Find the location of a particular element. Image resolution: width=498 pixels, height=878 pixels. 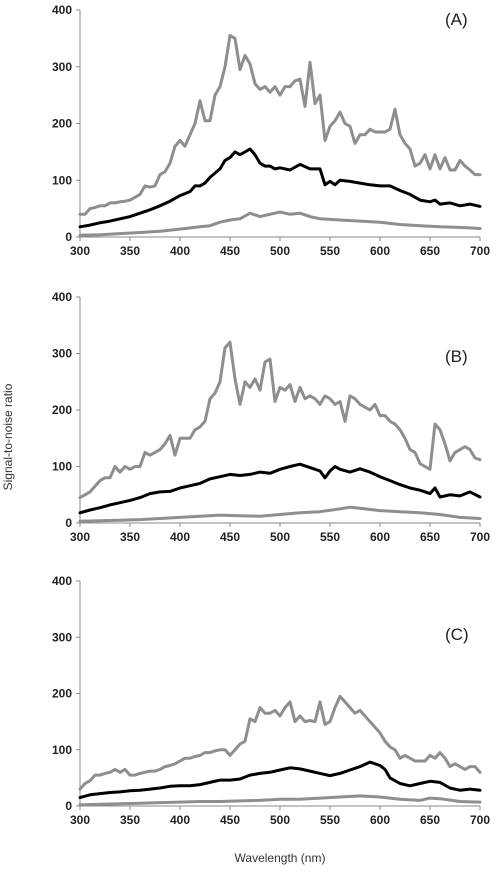

panel-label: (B) is located at coordinates (456, 356).